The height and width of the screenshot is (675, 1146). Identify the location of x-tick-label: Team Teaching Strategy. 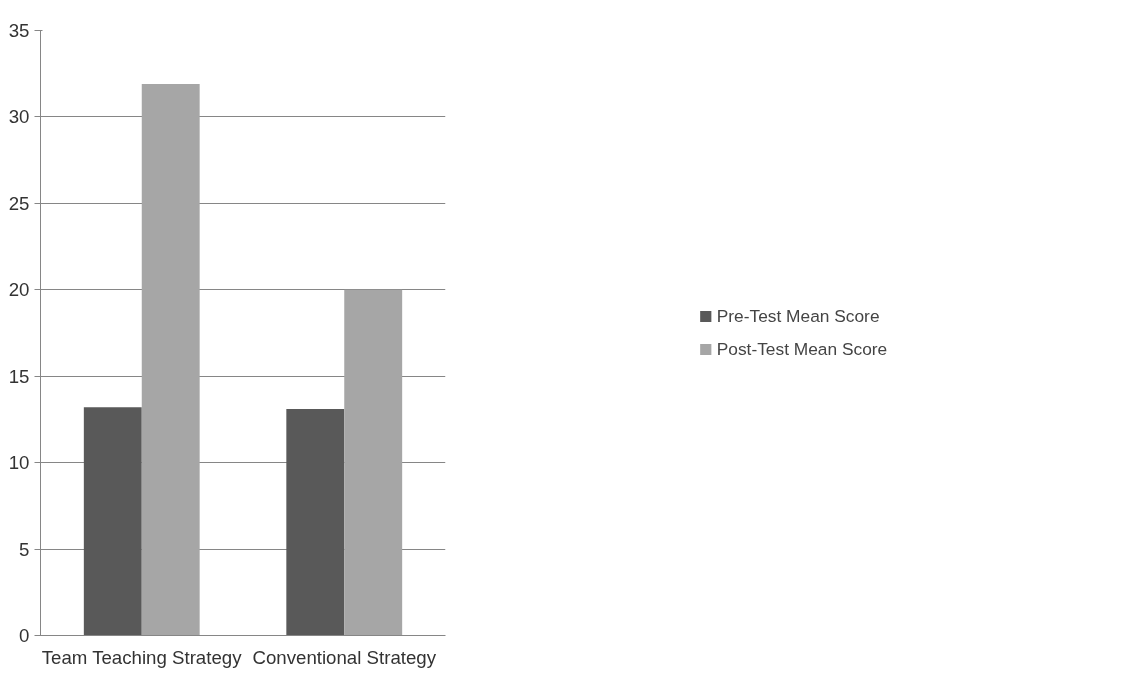
(142, 657).